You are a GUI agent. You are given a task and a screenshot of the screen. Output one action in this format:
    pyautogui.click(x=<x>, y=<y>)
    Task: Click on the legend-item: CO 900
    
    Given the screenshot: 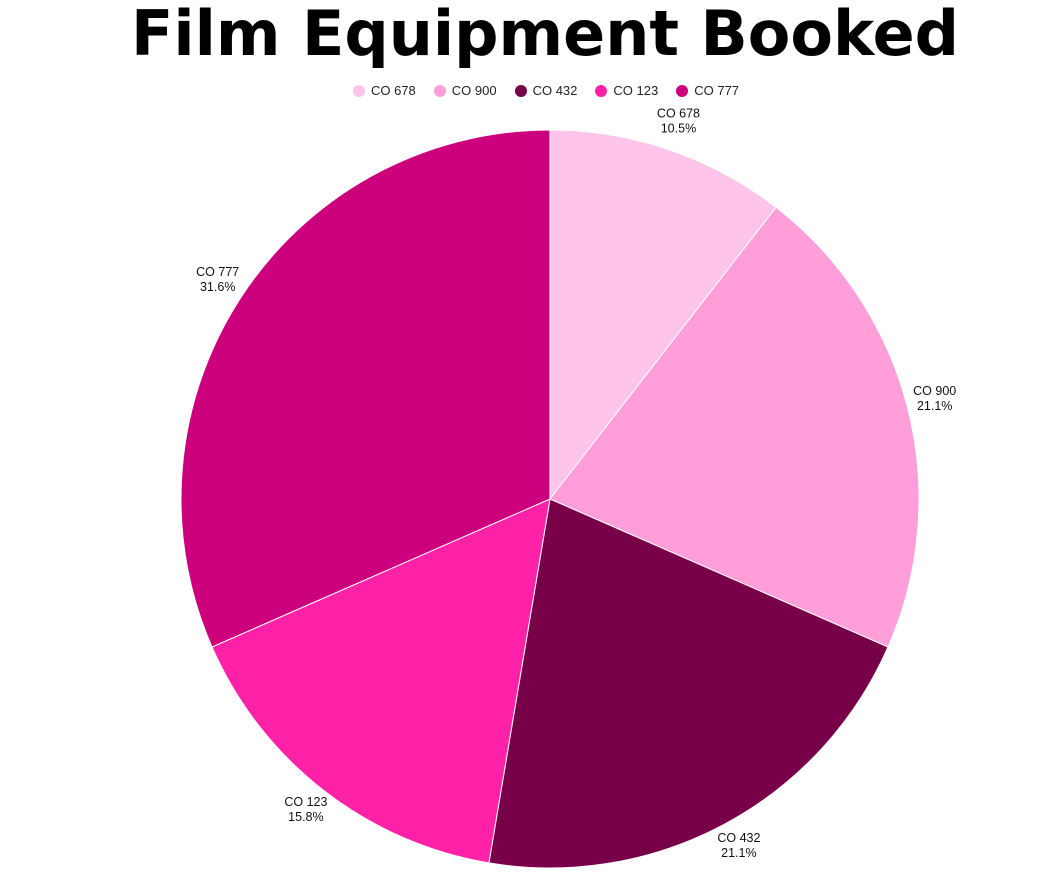 What is the action you would take?
    pyautogui.click(x=465, y=91)
    